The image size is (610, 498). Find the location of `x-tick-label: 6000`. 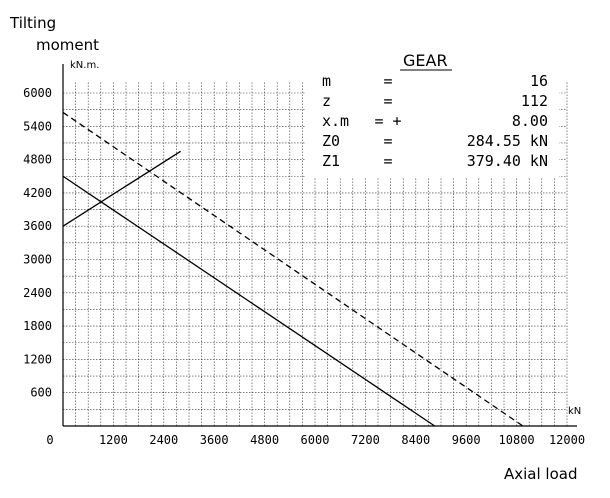

x-tick-label: 6000 is located at coordinates (315, 440).